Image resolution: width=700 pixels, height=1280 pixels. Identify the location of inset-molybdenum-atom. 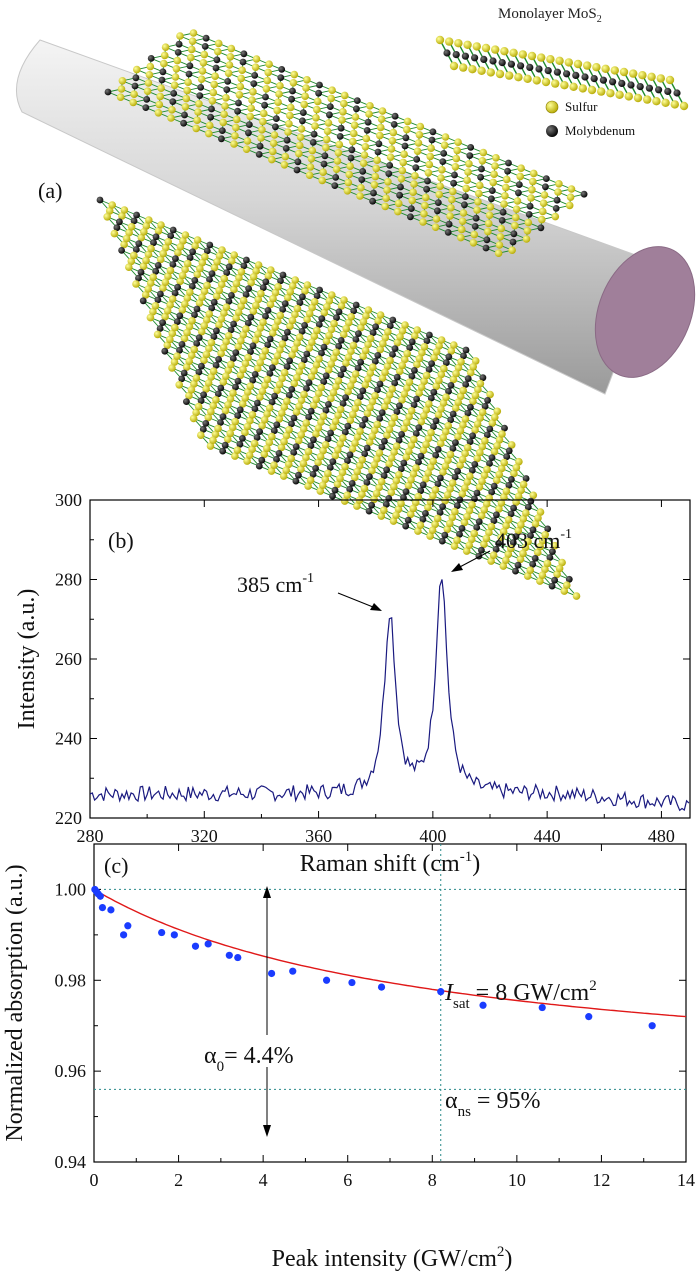
(465, 56).